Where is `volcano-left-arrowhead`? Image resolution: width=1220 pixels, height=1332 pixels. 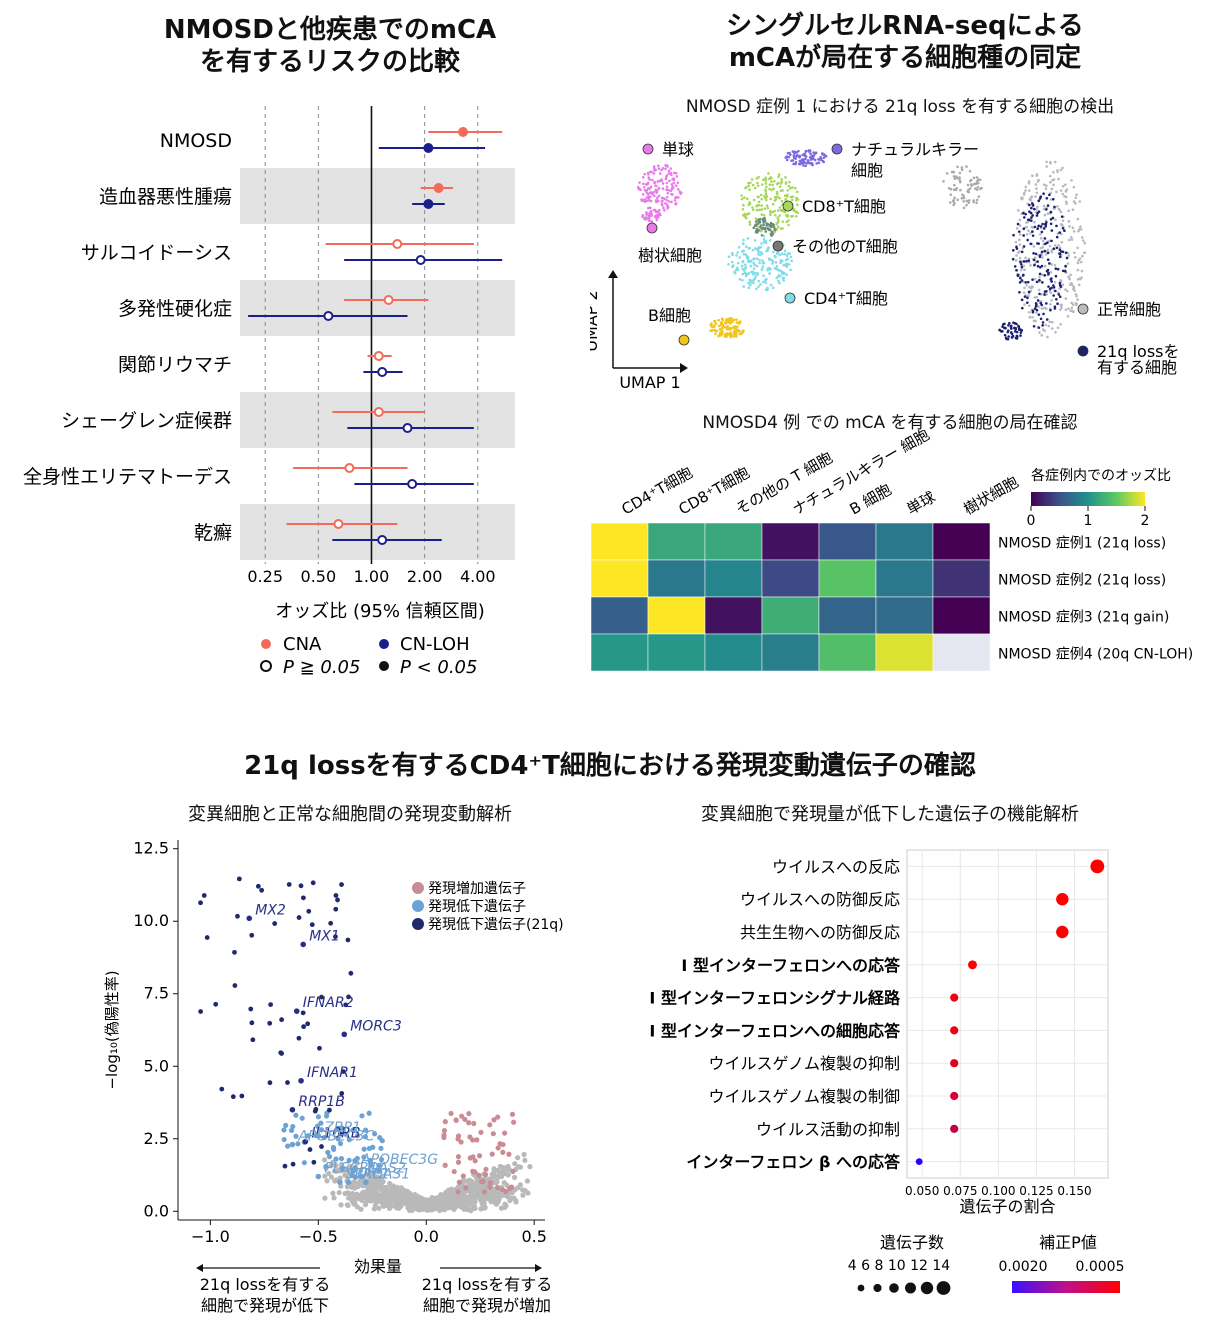
volcano-left-arrowhead is located at coordinates (199, 1268).